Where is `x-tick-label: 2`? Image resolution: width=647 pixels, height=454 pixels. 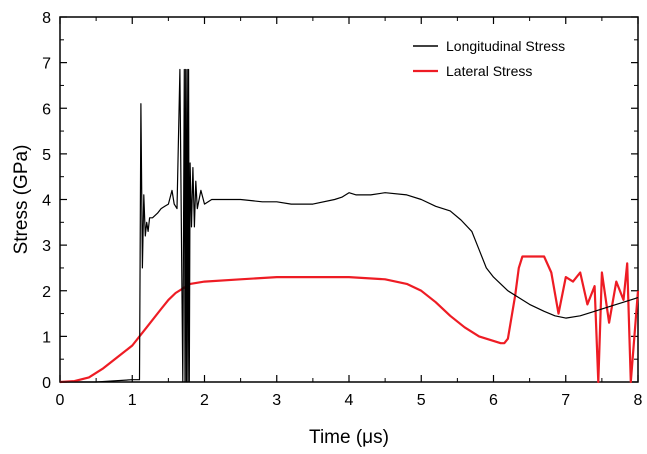 x-tick-label: 2 is located at coordinates (204, 400).